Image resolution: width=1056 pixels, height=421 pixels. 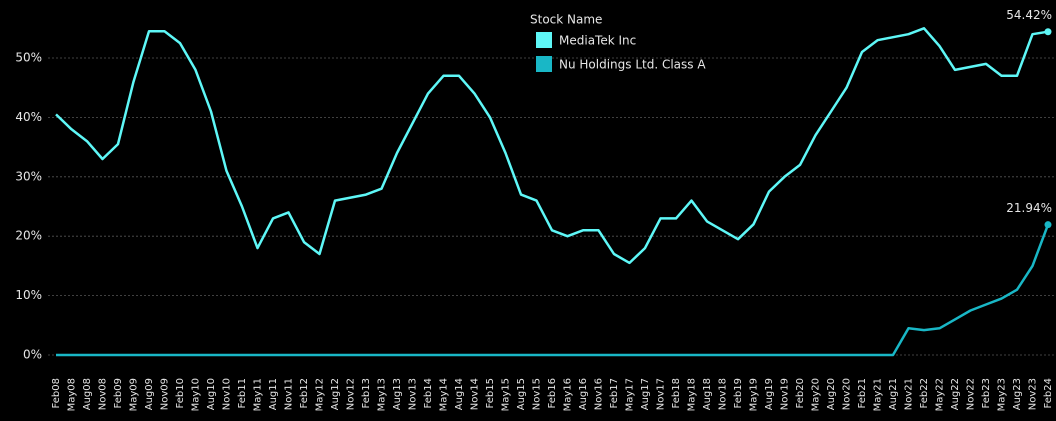 What do you see at coordinates (72, 394) in the screenshot?
I see `x-tick-label: May08` at bounding box center [72, 394].